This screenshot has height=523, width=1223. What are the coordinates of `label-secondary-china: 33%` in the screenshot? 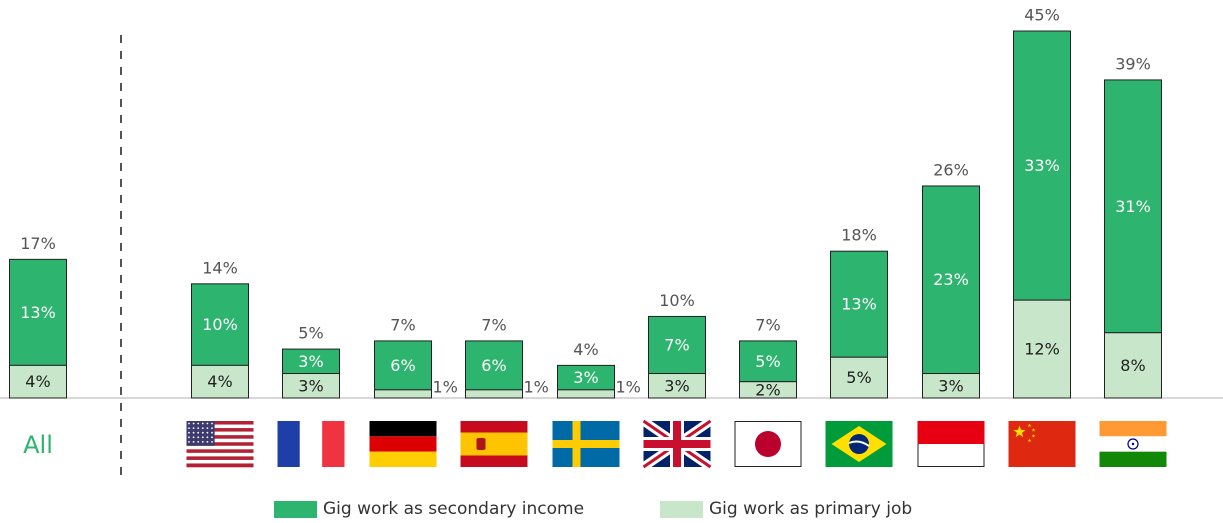 It's located at (1042, 165).